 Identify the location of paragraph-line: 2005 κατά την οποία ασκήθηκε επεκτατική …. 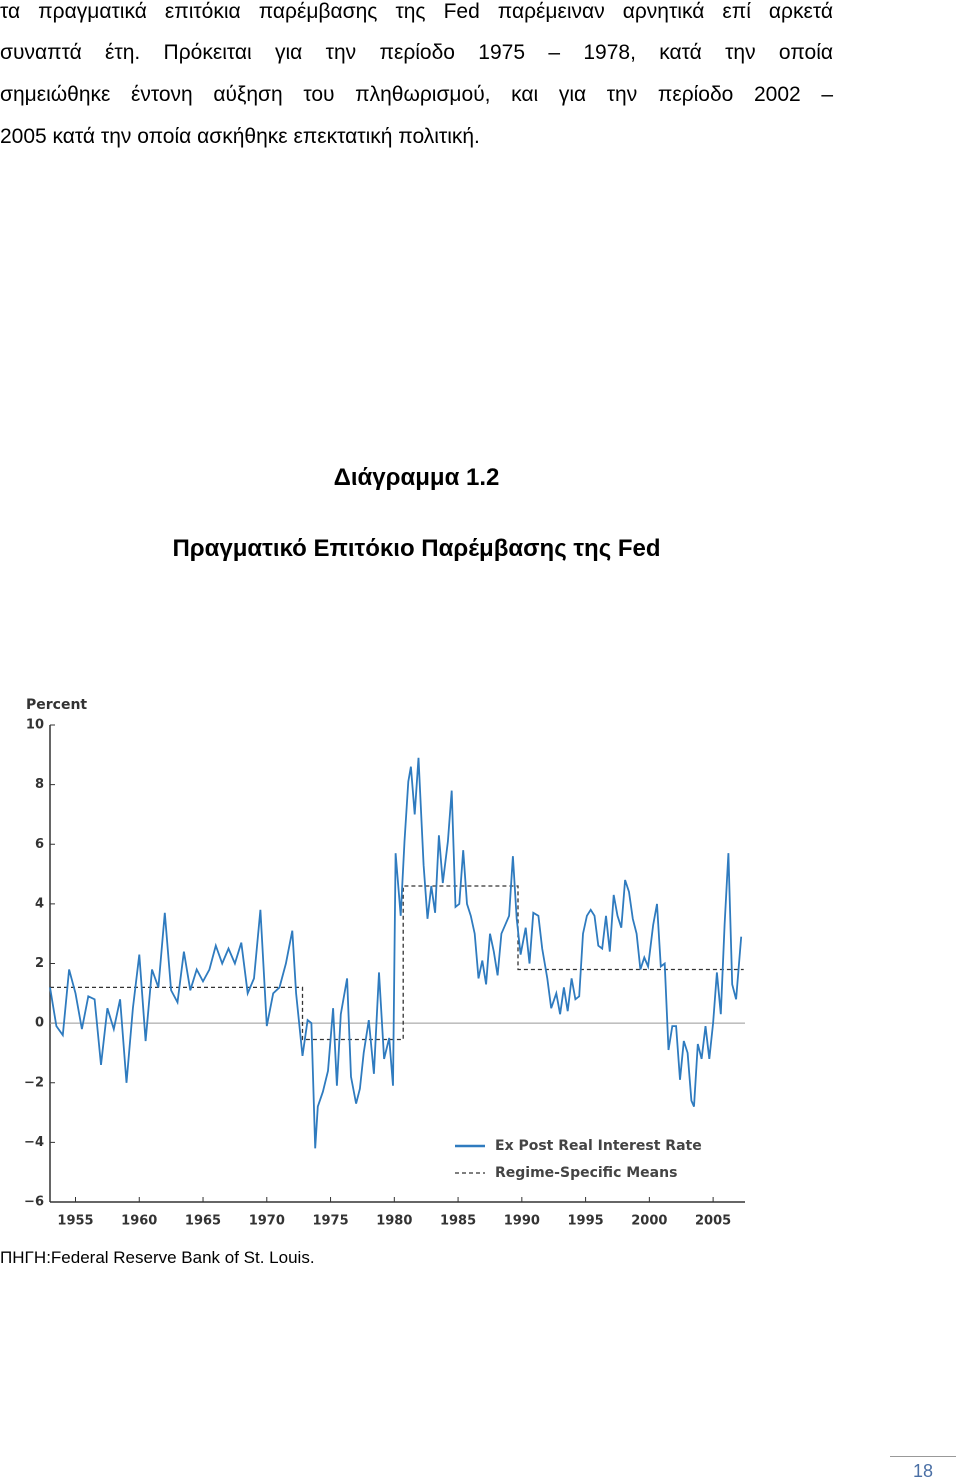
(240, 136).